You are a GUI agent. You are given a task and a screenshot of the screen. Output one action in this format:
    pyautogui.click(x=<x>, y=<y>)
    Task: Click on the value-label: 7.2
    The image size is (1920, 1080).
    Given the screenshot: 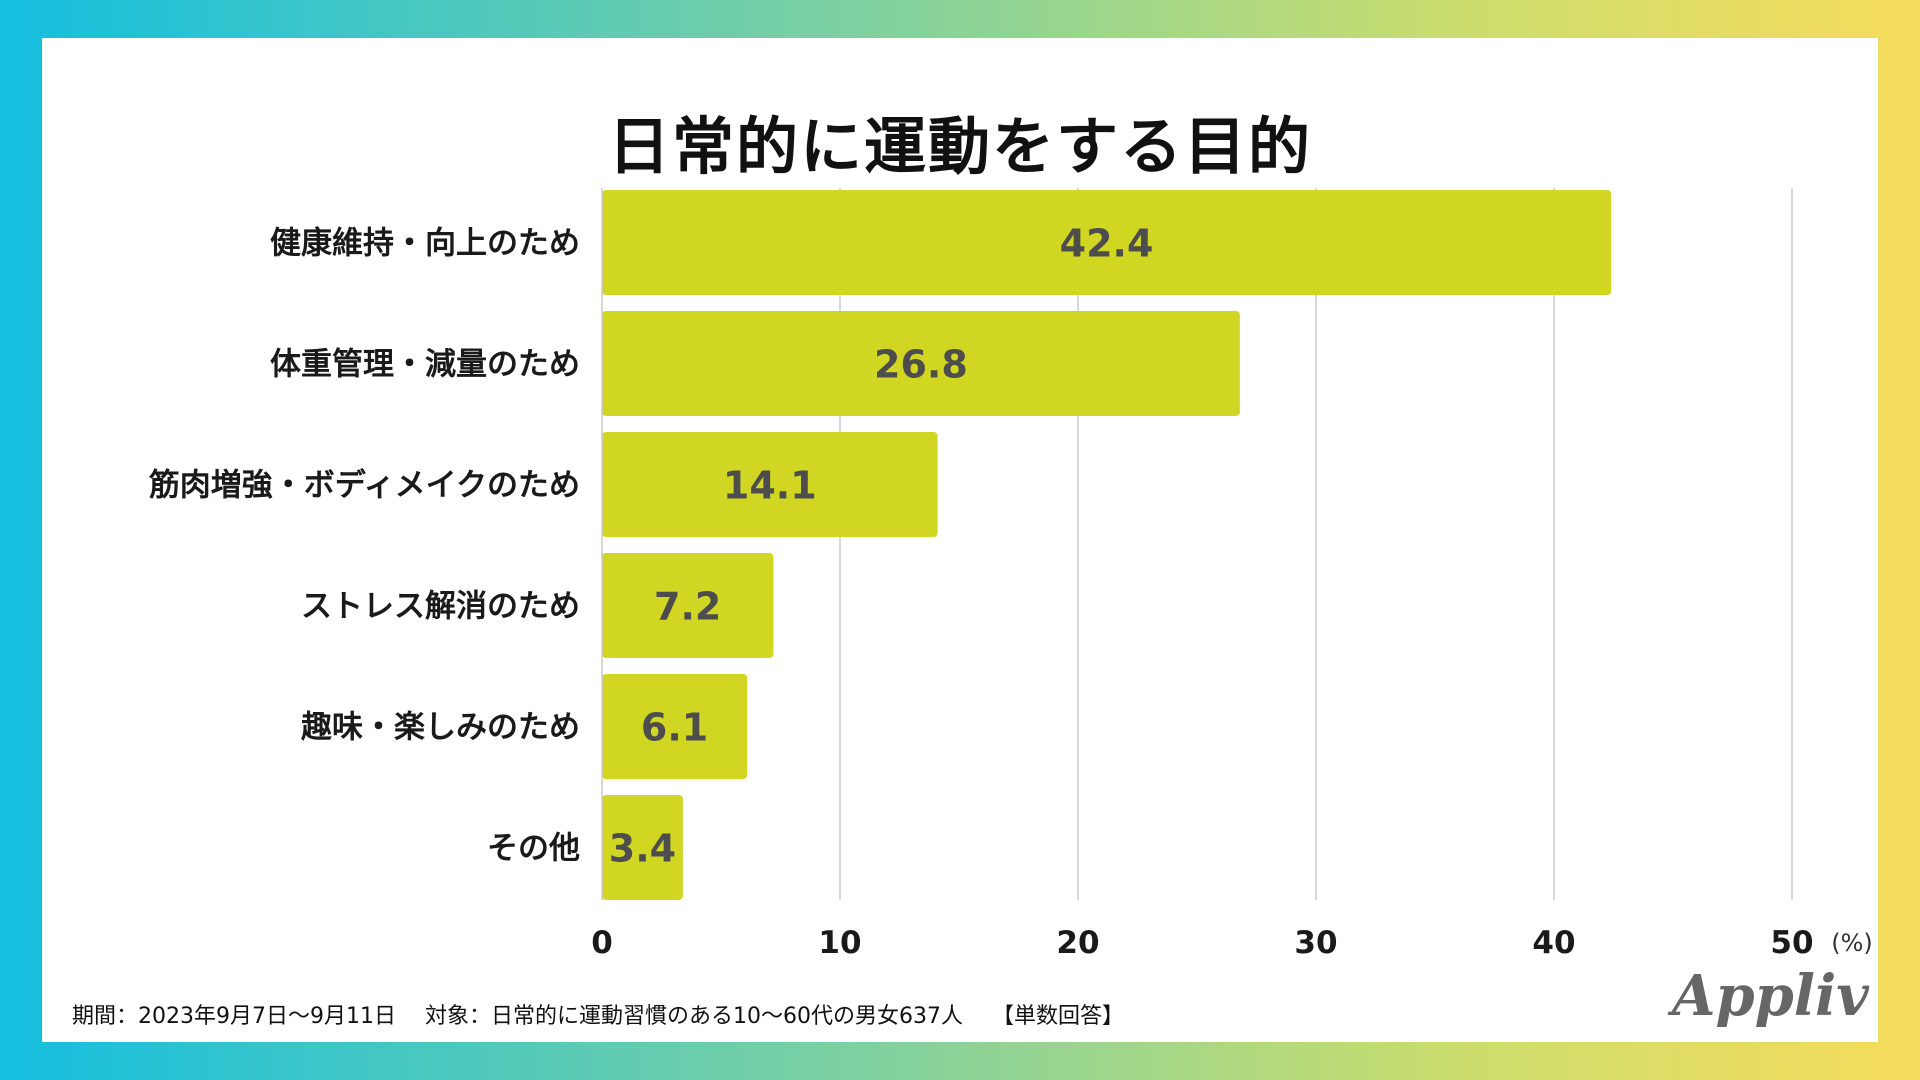 What is the action you would take?
    pyautogui.click(x=687, y=607)
    